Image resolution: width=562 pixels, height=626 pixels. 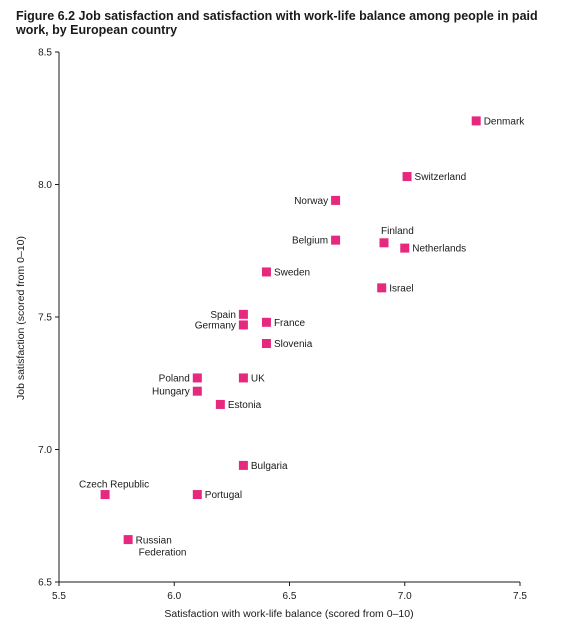 I want to click on point-label: Denmark, so click(x=505, y=121).